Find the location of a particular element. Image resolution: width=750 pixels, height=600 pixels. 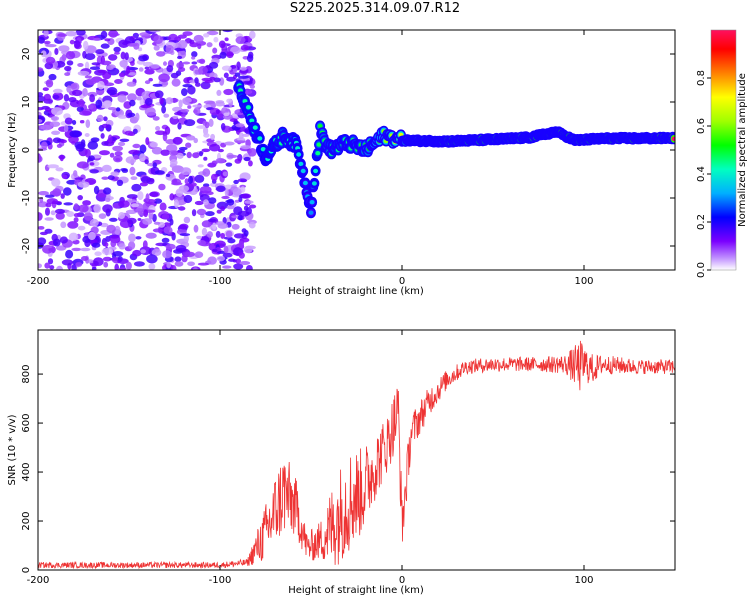

x-tick-label: -200 is located at coordinates (38, 281).